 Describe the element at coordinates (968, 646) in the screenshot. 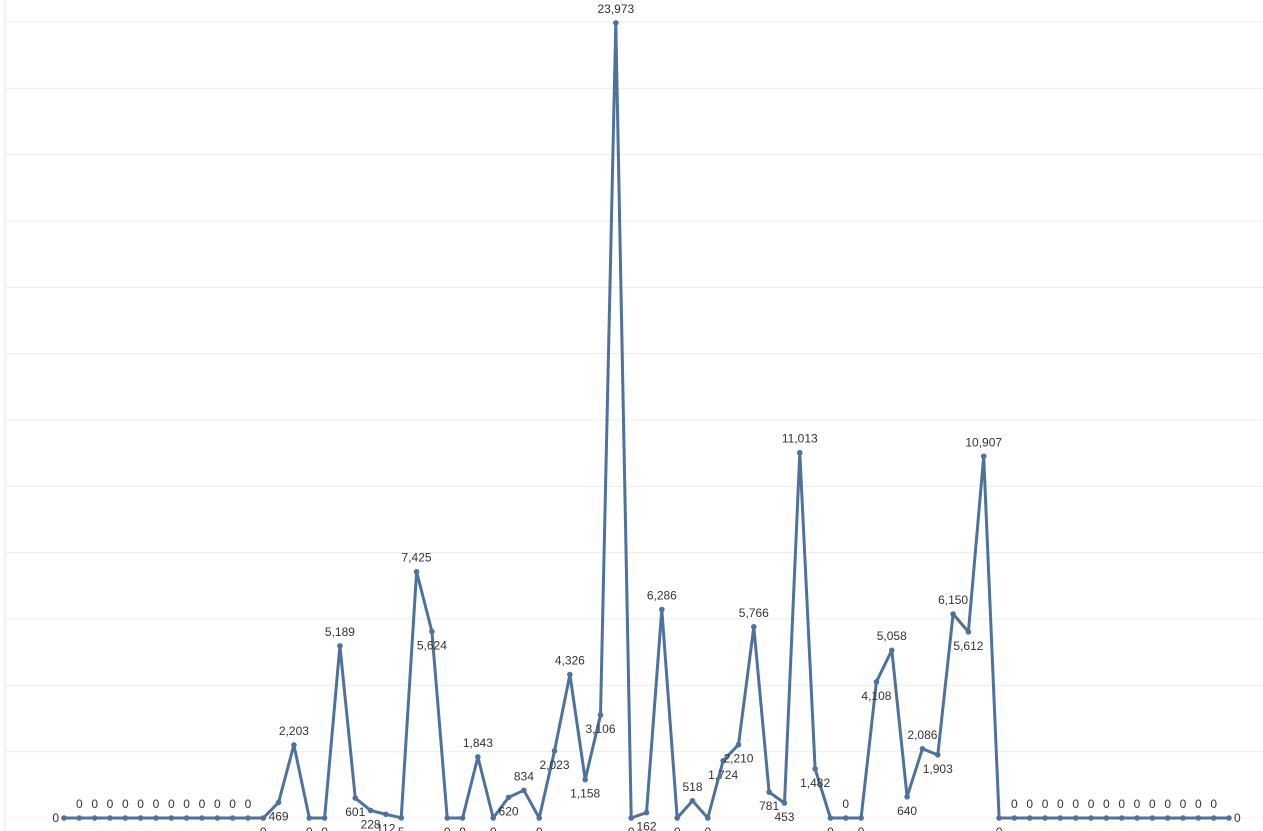

I see `data-label: 5,612` at that location.